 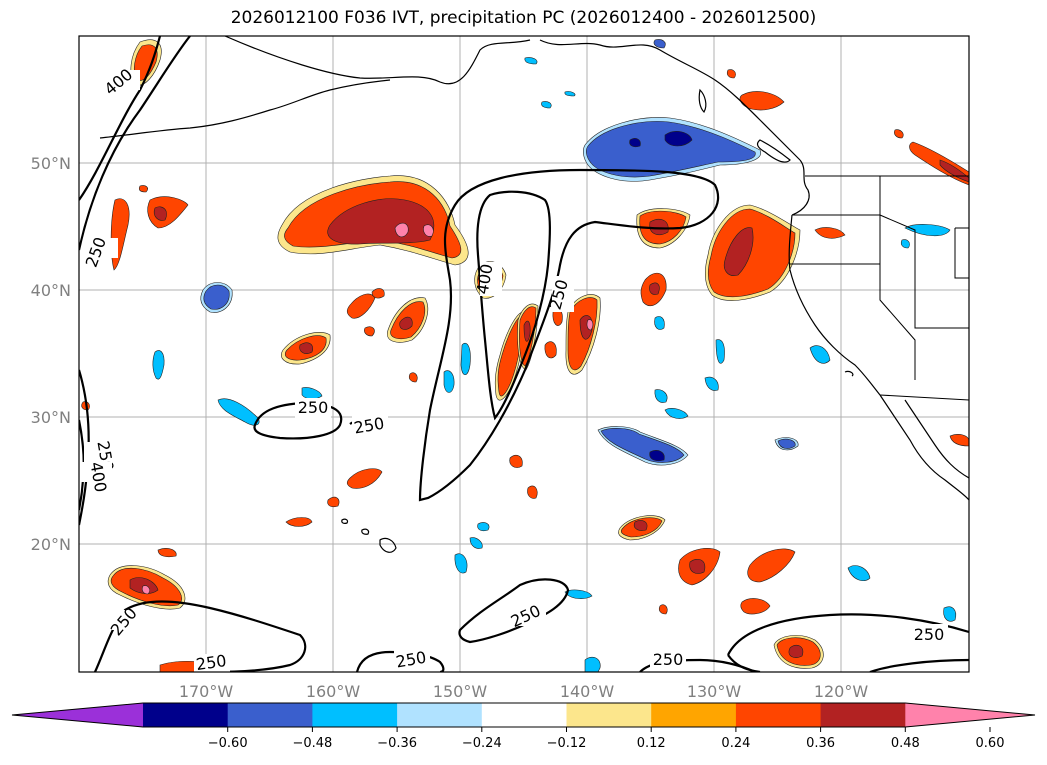 What do you see at coordinates (936, 439) in the screenshot?
I see `coastline-baja-inner` at bounding box center [936, 439].